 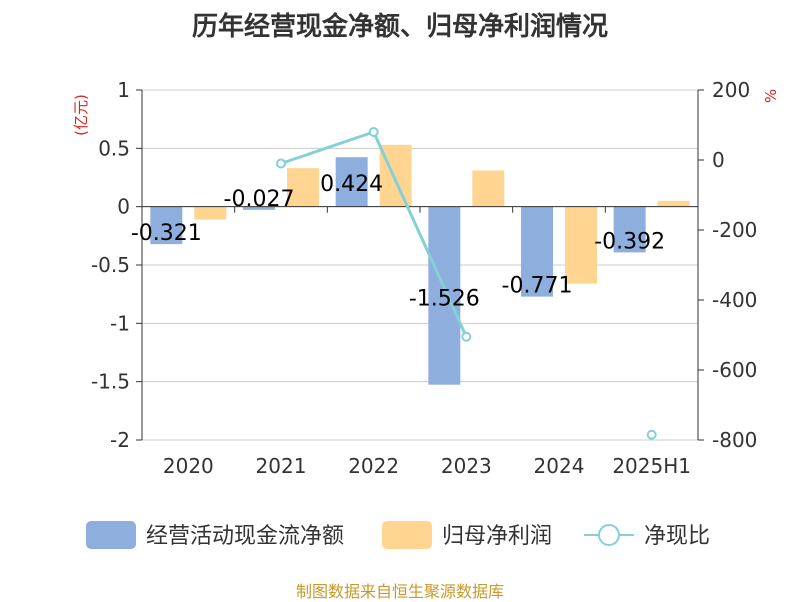 What do you see at coordinates (373, 466) in the screenshot?
I see `x-axis-category-label: 2022` at bounding box center [373, 466].